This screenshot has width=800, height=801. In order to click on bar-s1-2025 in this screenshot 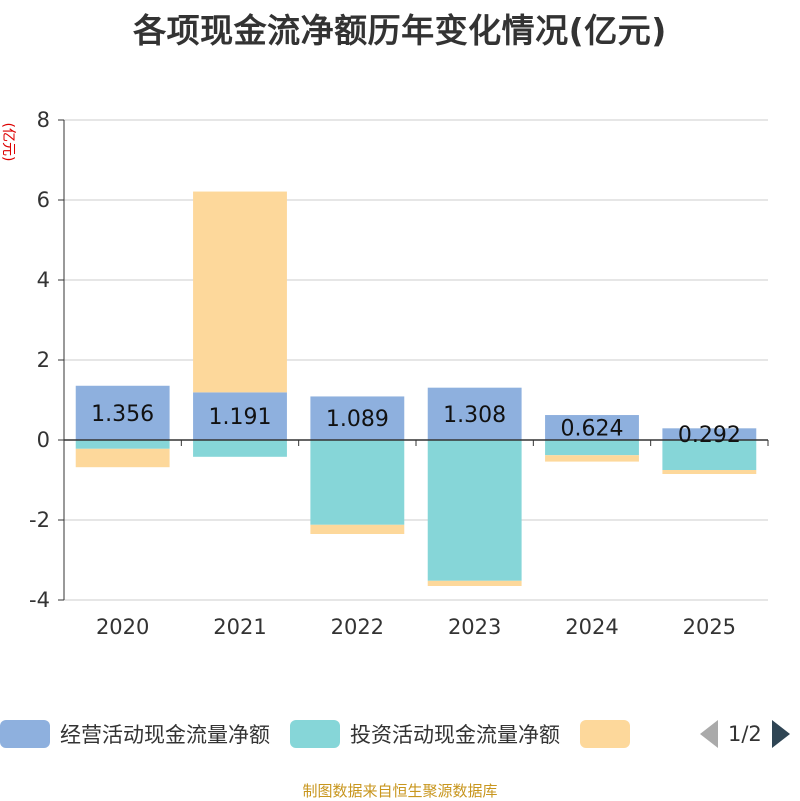, I will do `click(709, 455)`.